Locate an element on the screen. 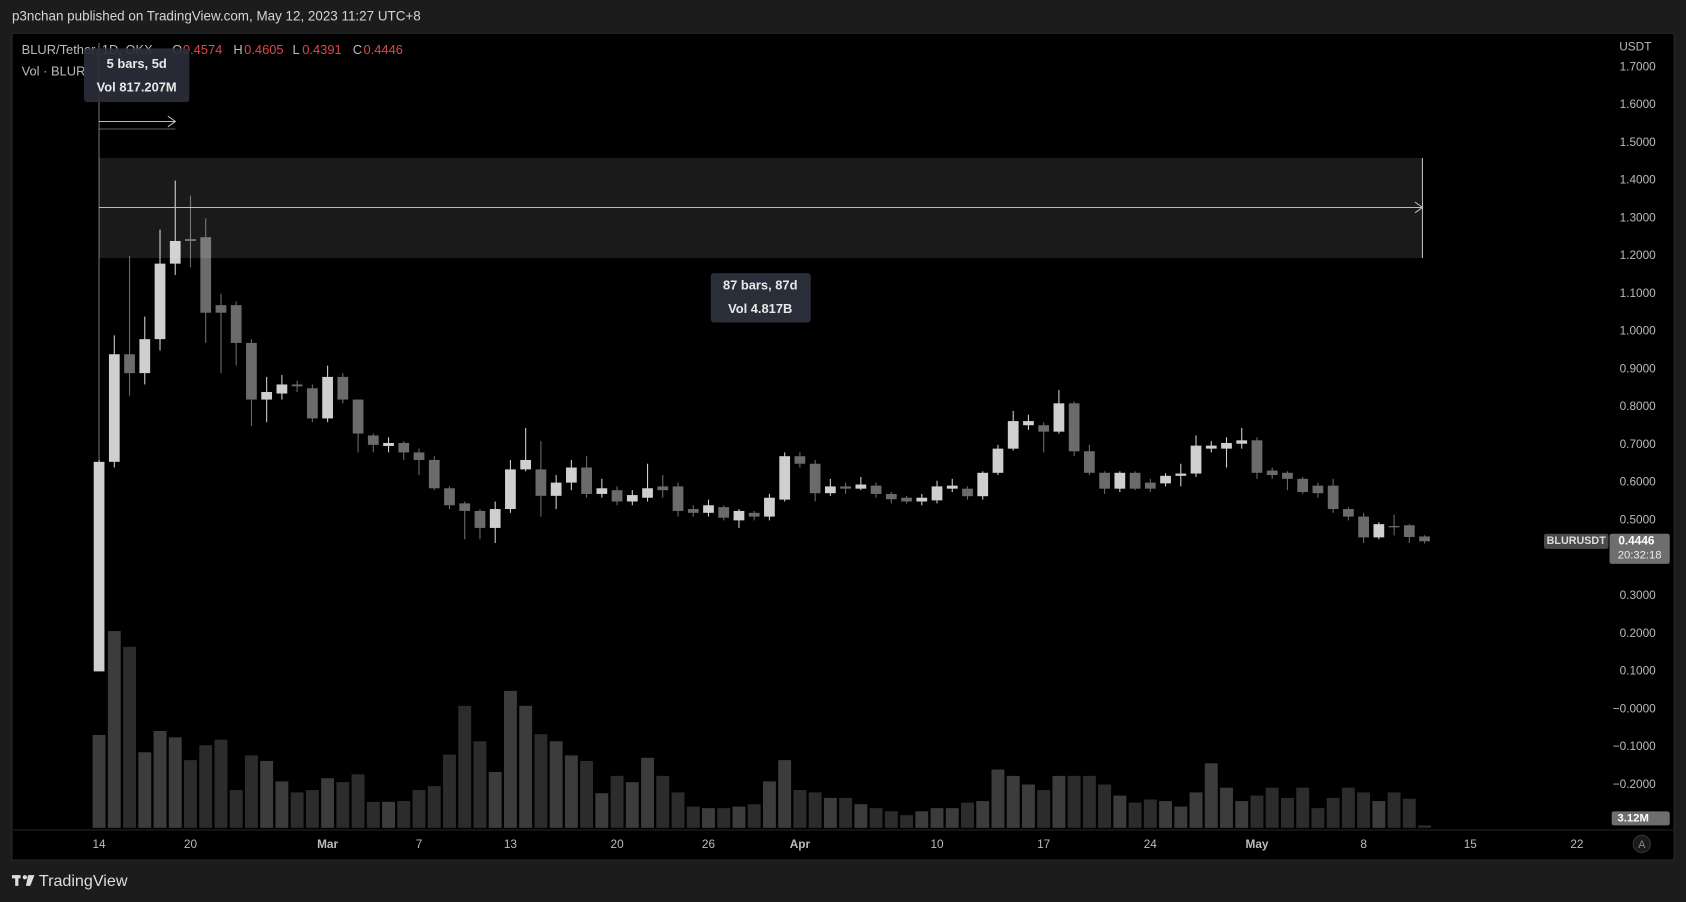  y-tick-label: 1.4000 is located at coordinates (1638, 180).